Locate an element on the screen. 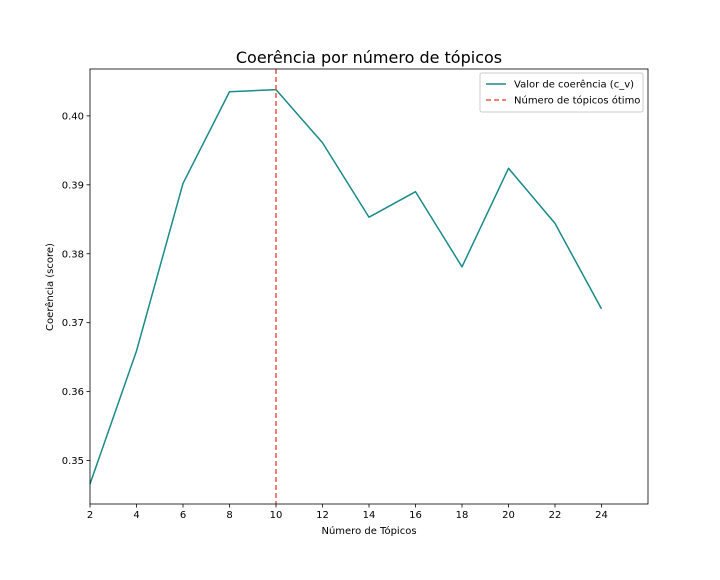 This screenshot has width=720, height=580. x-tick-label: 10 is located at coordinates (276, 515).